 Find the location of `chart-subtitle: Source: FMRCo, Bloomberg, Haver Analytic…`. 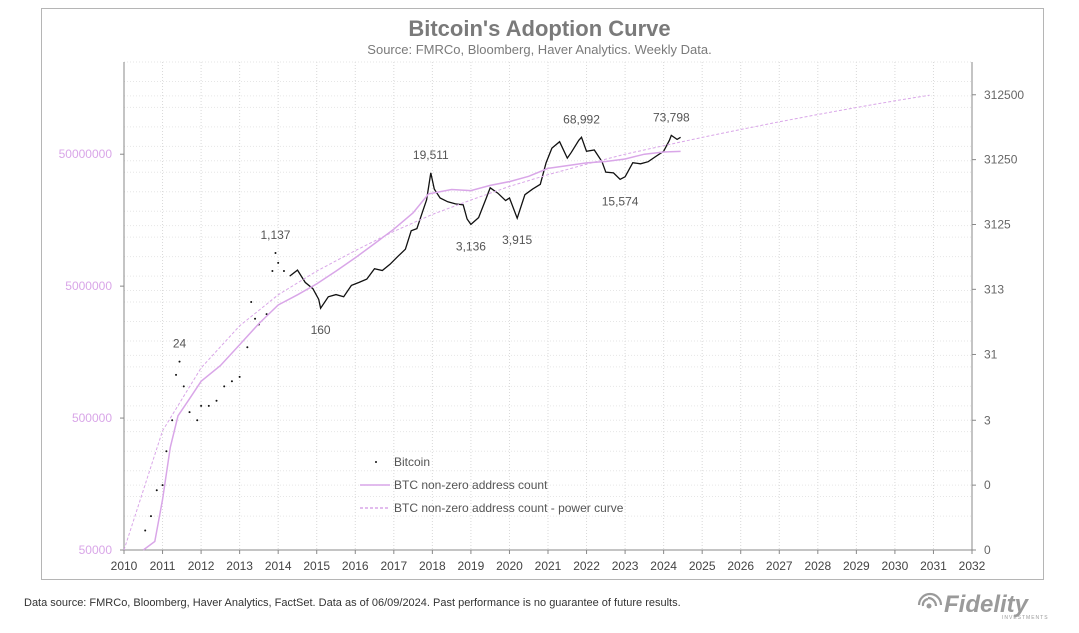

chart-subtitle: Source: FMRCo, Bloomberg, Haver Analytic… is located at coordinates (539, 49).